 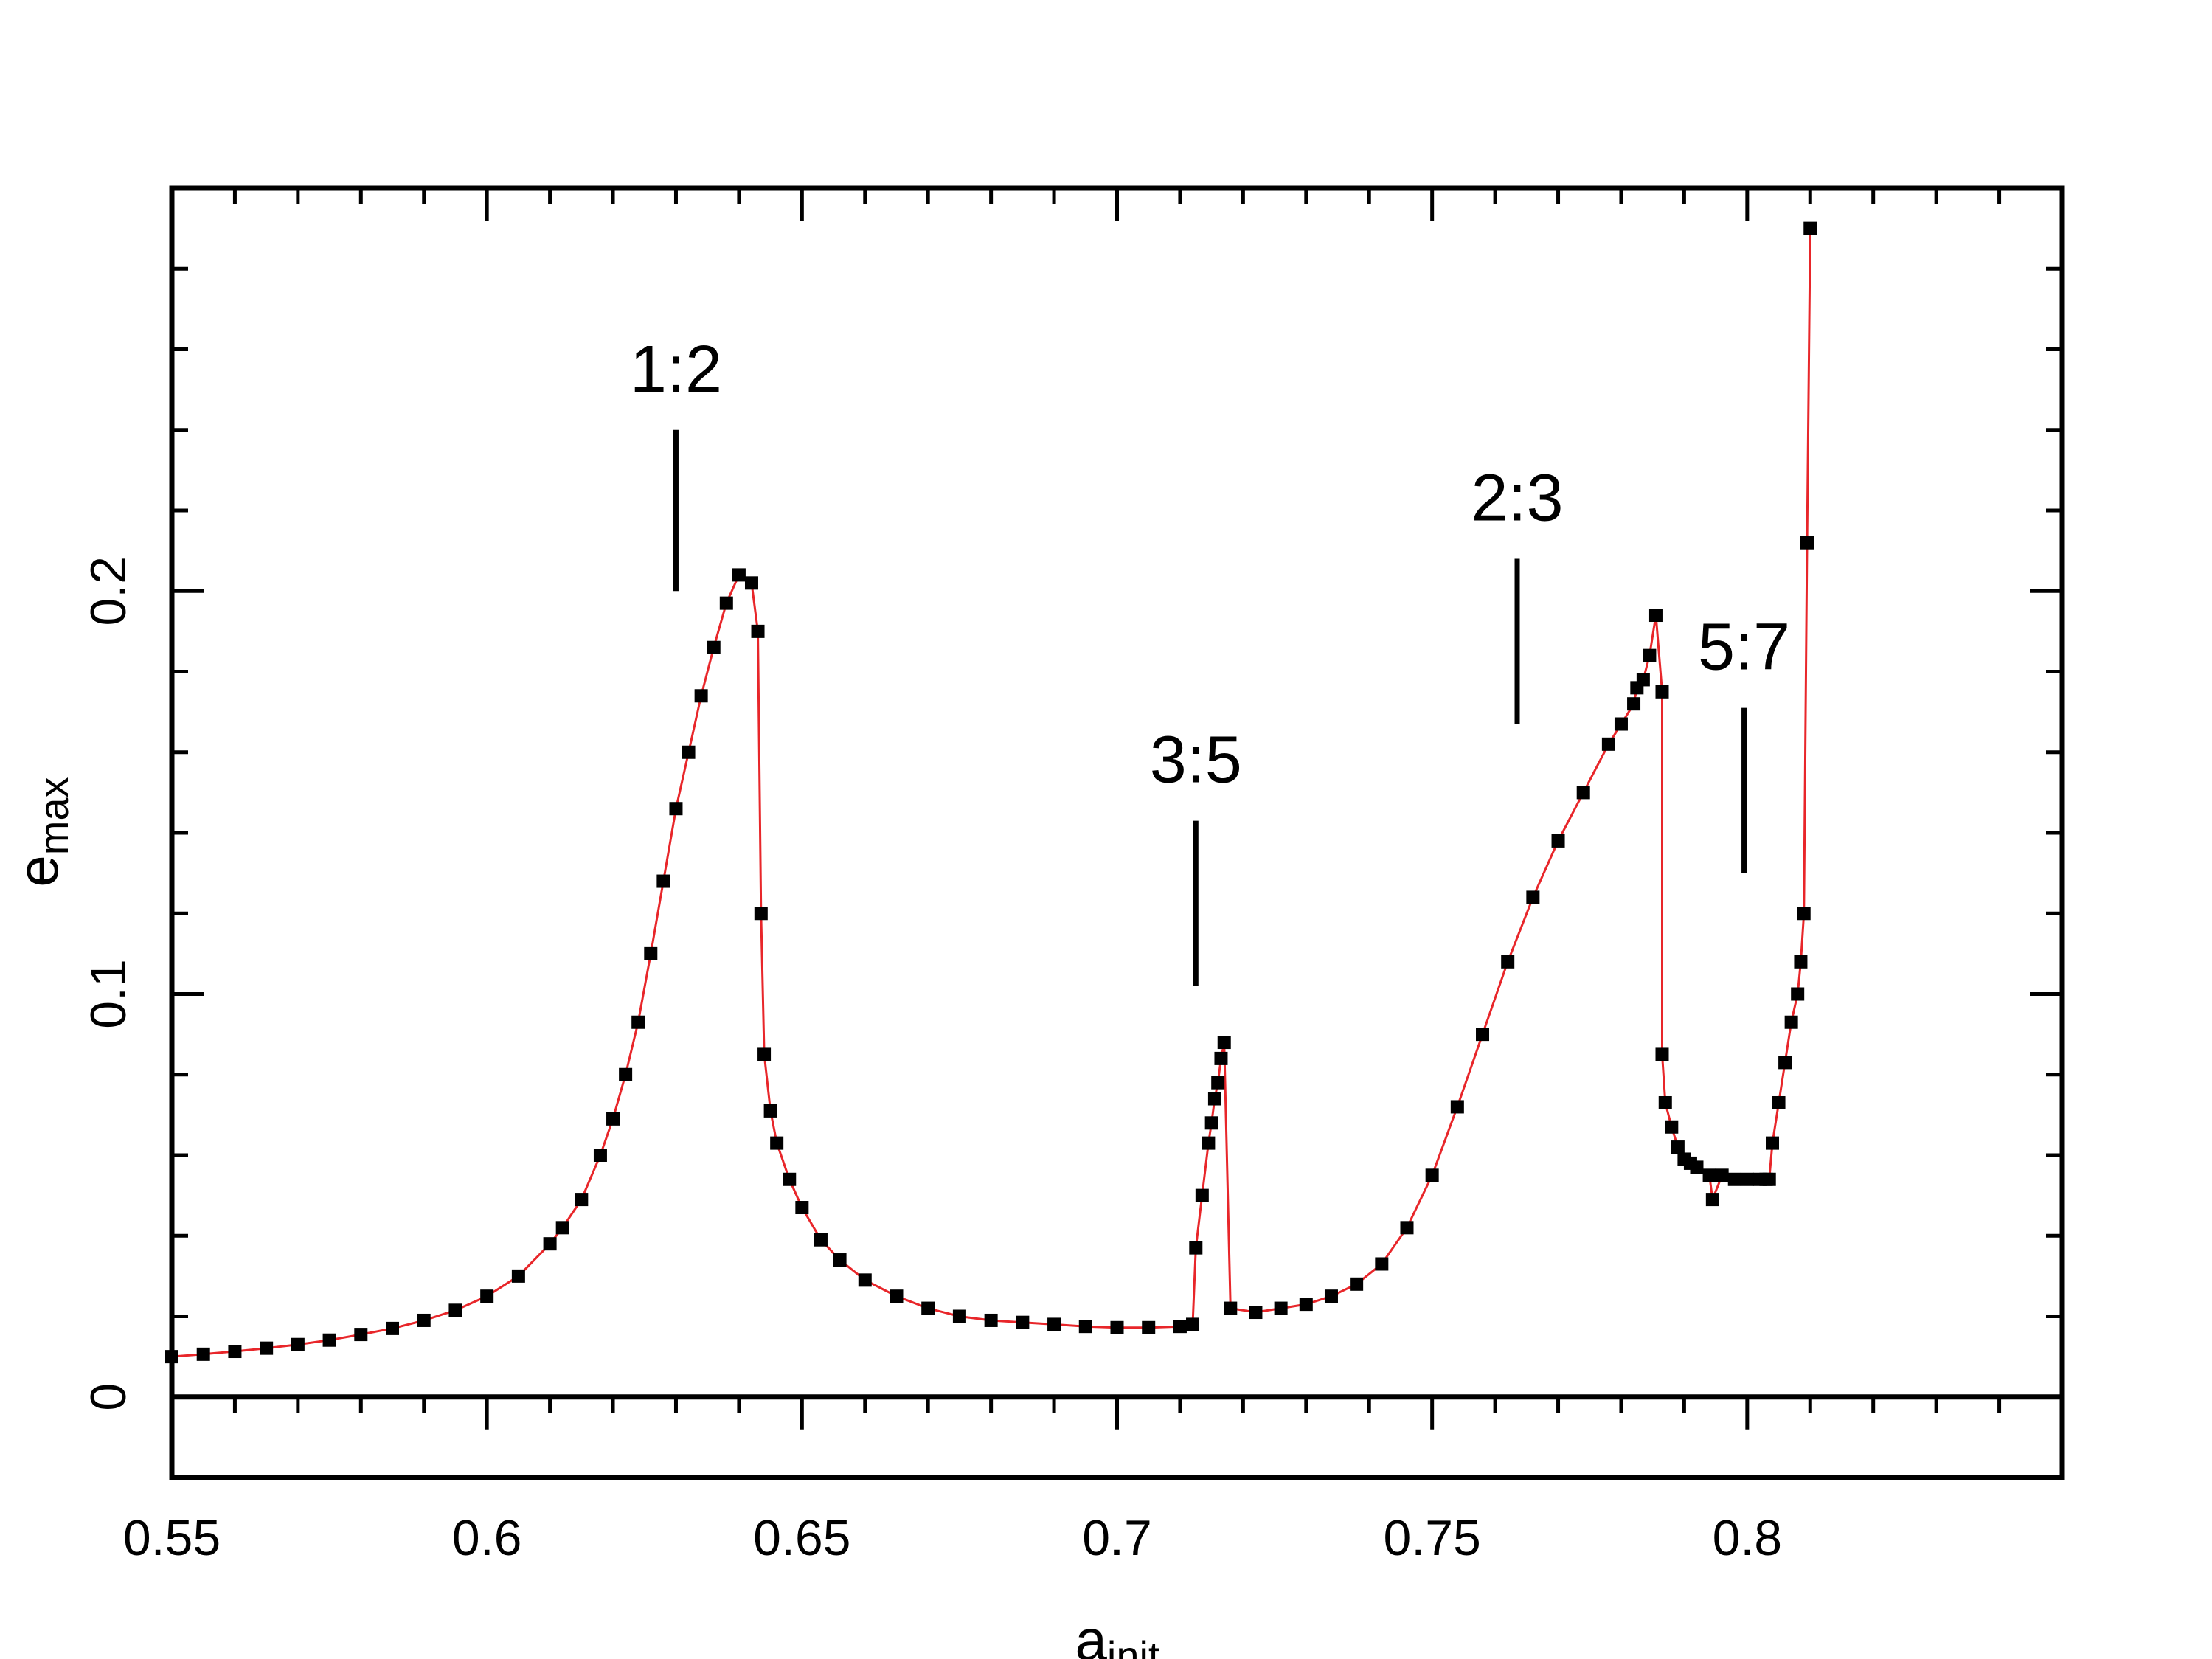 What do you see at coordinates (676, 369) in the screenshot?
I see `annotation-label: 1:2` at bounding box center [676, 369].